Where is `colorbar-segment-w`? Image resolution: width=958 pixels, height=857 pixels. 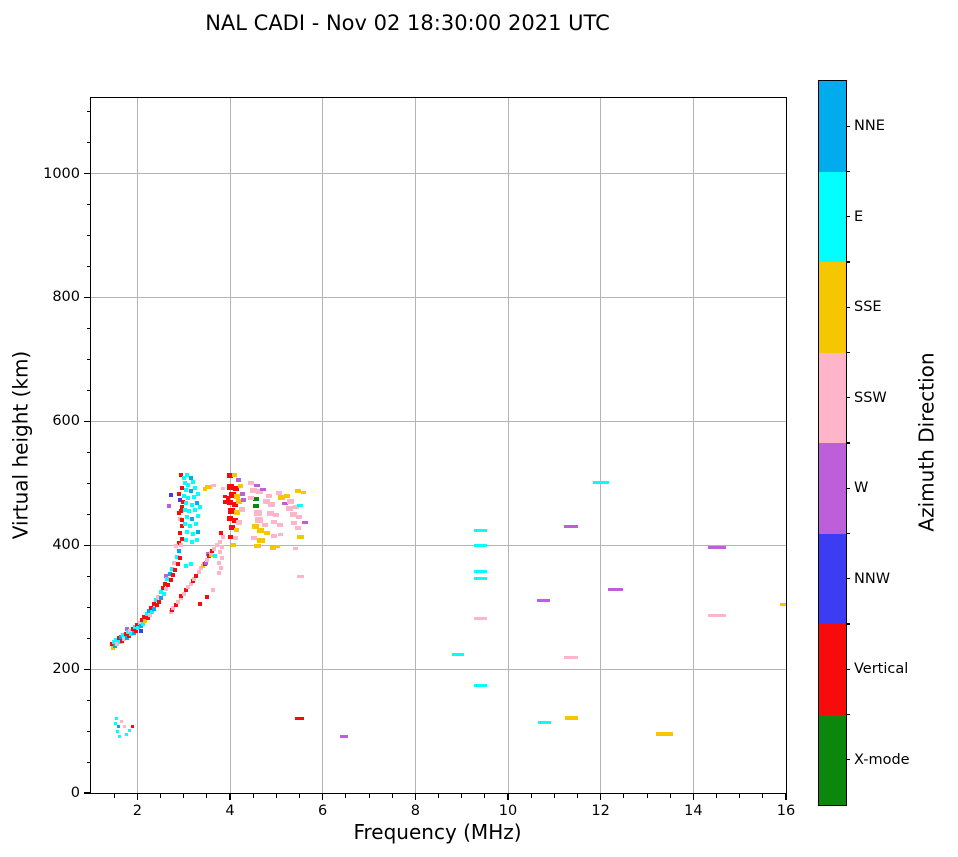 colorbar-segment-w is located at coordinates (832, 488).